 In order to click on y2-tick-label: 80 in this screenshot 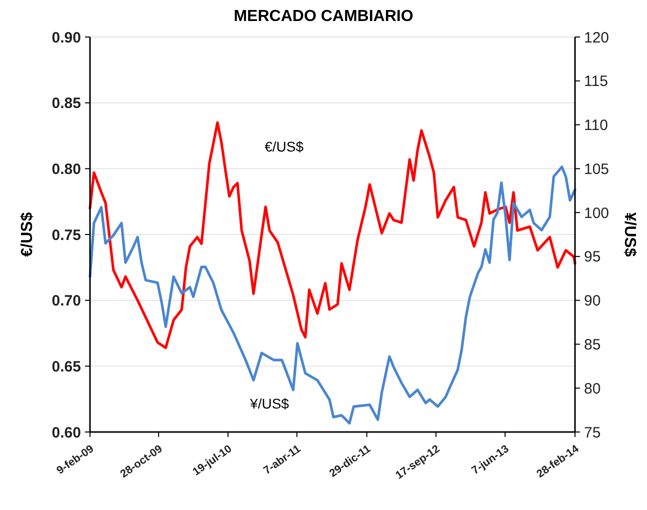, I will do `click(592, 389)`.